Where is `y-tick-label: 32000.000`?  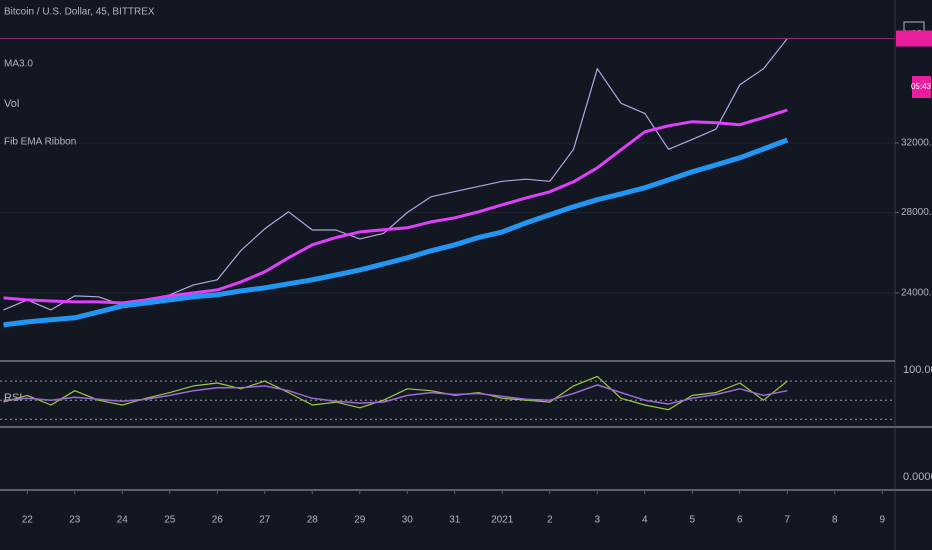 y-tick-label: 32000.000 is located at coordinates (916, 143).